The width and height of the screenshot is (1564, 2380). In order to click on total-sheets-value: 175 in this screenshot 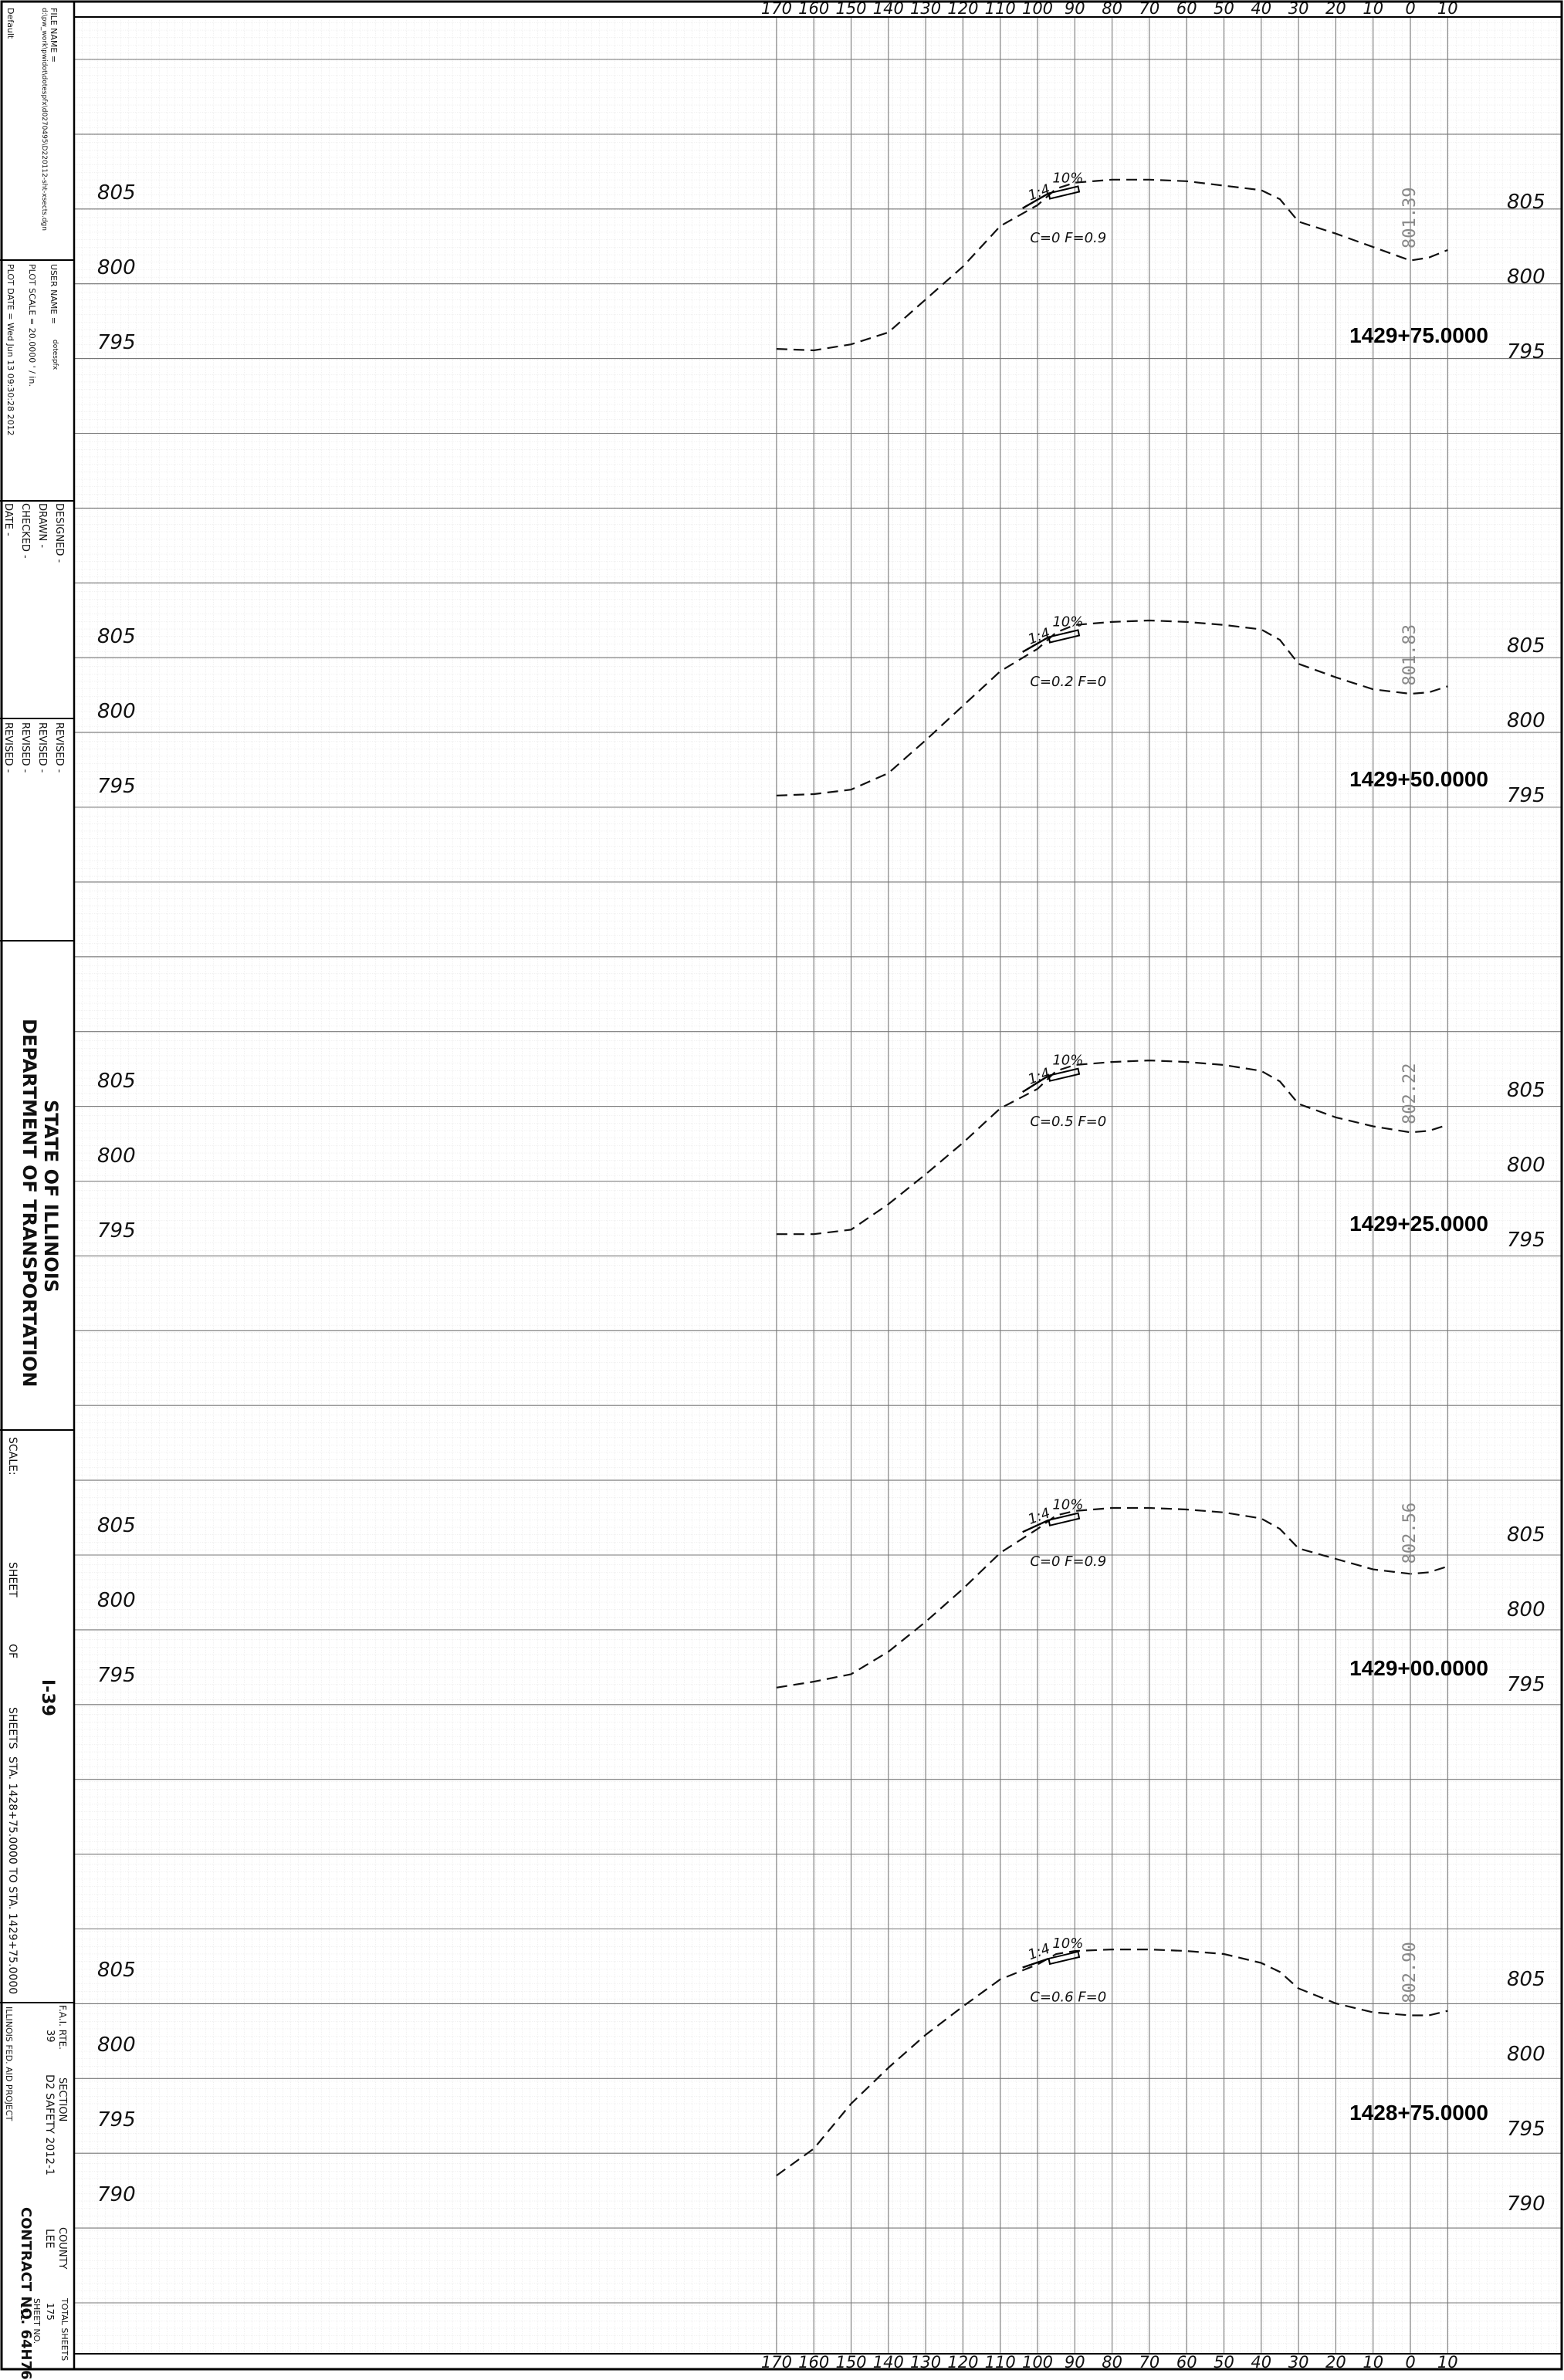, I will do `click(50, 2312)`.